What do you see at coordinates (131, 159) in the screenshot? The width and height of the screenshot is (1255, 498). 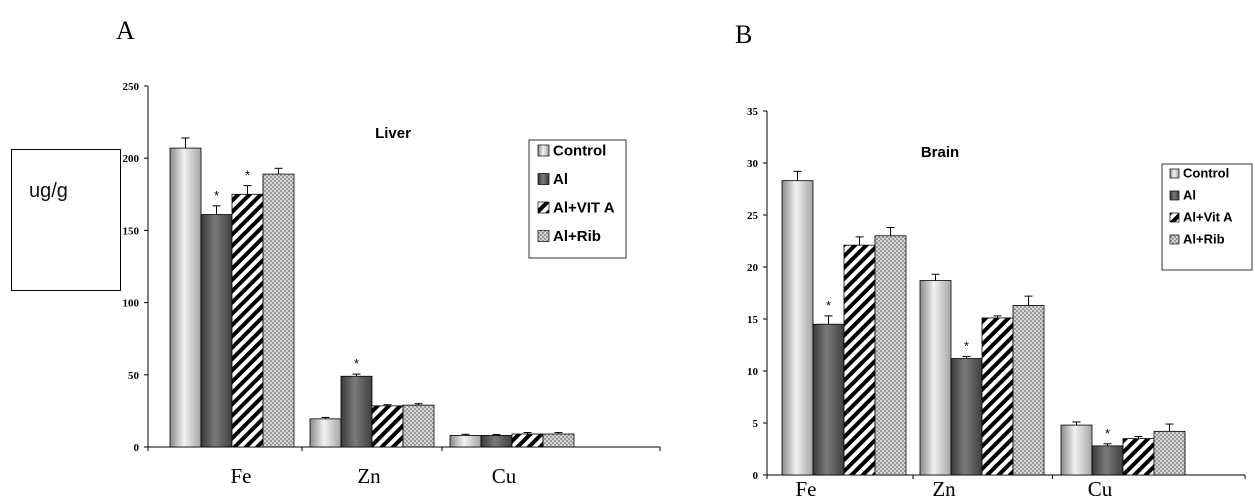 I see `y-tick-label: 200` at bounding box center [131, 159].